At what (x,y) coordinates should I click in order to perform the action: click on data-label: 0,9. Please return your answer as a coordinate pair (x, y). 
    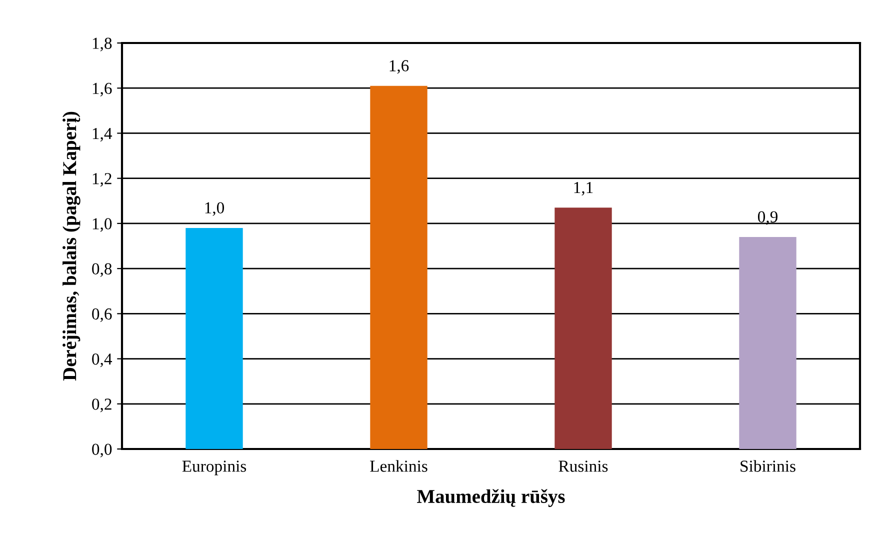
    Looking at the image, I should click on (768, 218).